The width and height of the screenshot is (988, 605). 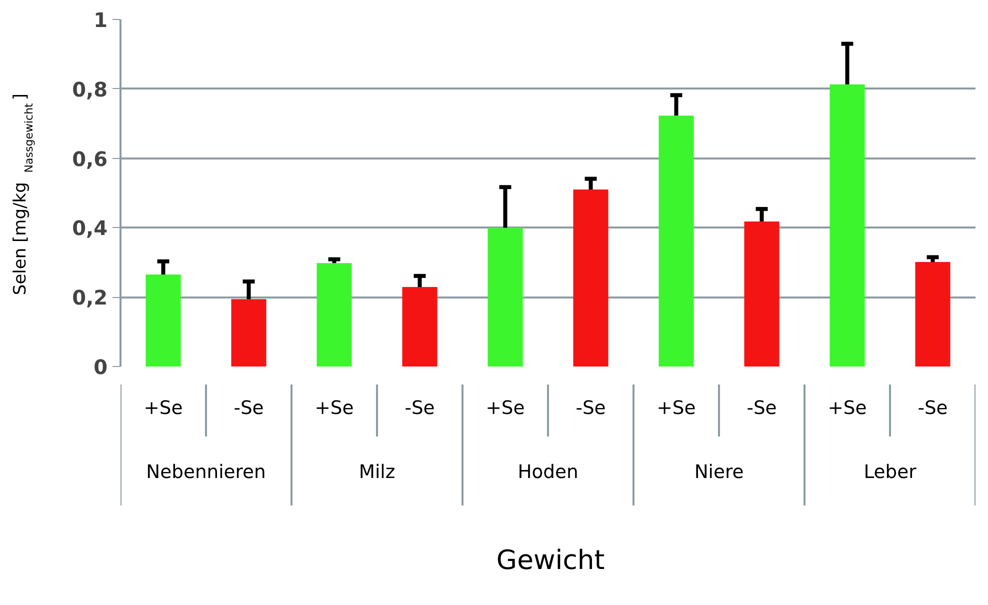 What do you see at coordinates (101, 20) in the screenshot?
I see `y-tick-label: 1` at bounding box center [101, 20].